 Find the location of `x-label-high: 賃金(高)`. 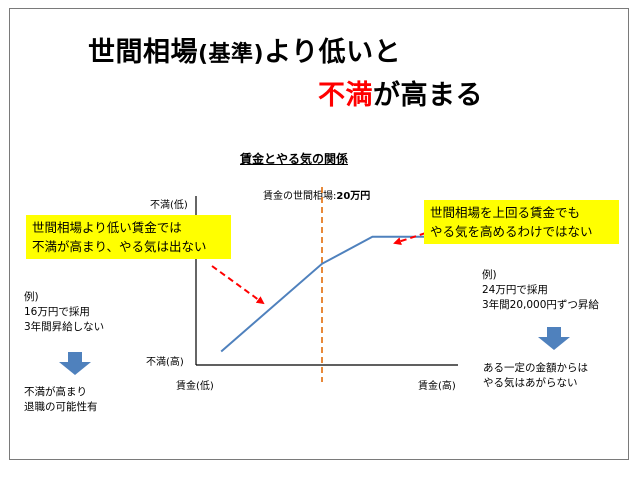

x-label-high: 賃金(高) is located at coordinates (437, 386).